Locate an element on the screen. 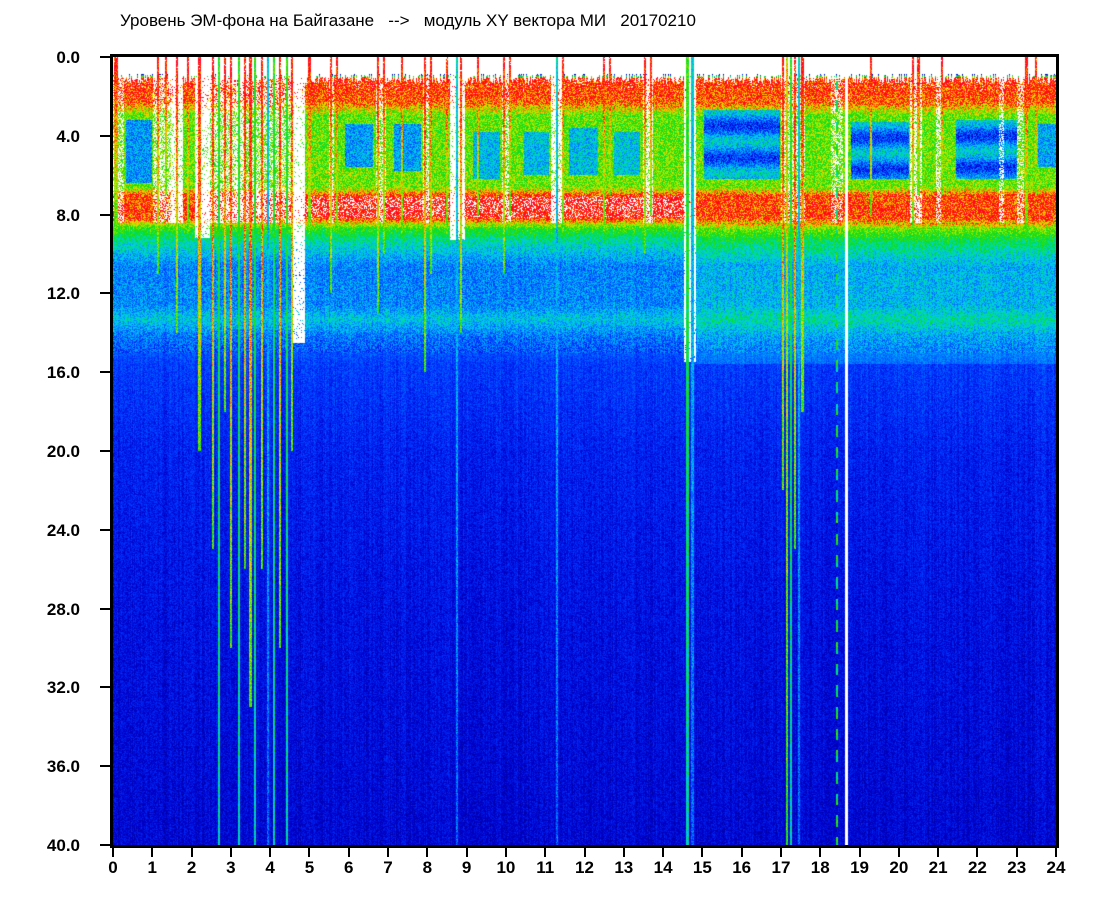 The image size is (1096, 900). y-tick-label: 20.0 is located at coordinates (63, 451).